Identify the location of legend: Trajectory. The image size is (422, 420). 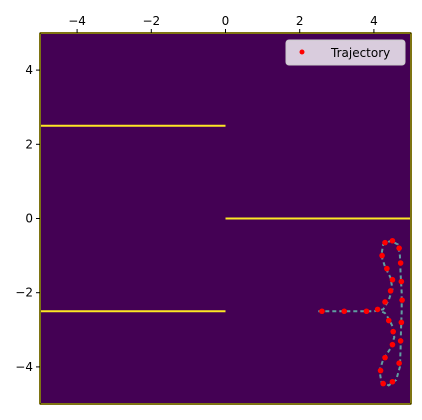
(345, 52).